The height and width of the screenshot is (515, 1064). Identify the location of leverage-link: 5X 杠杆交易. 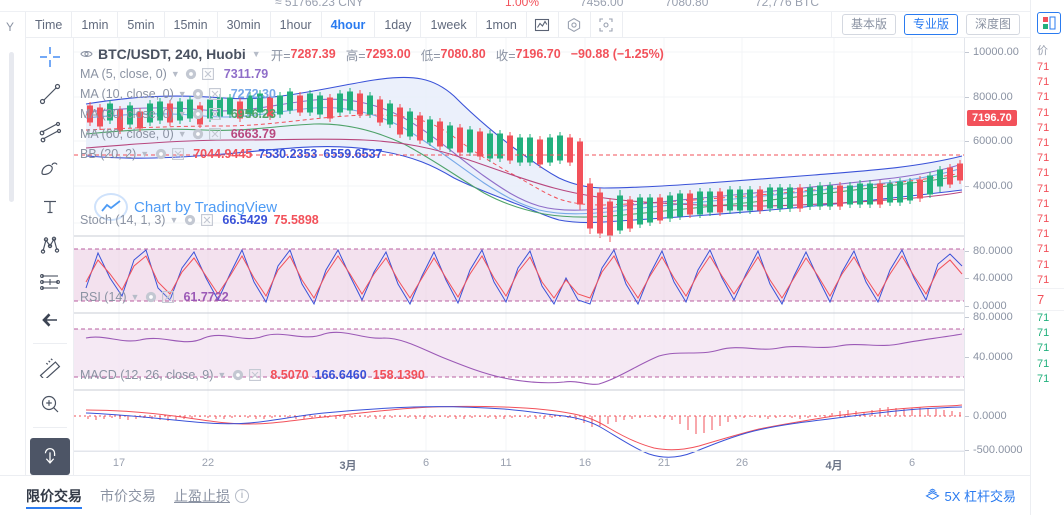
(977, 495).